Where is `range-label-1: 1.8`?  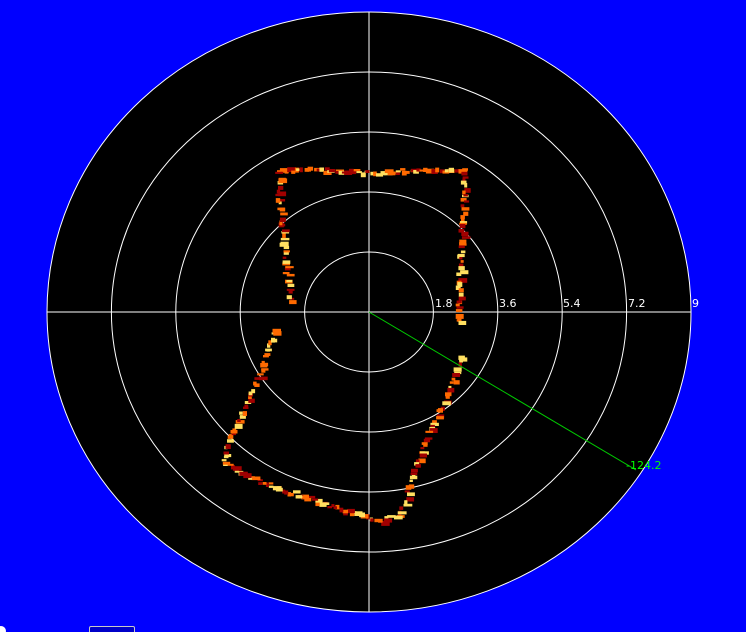
range-label-1: 1.8 is located at coordinates (444, 303).